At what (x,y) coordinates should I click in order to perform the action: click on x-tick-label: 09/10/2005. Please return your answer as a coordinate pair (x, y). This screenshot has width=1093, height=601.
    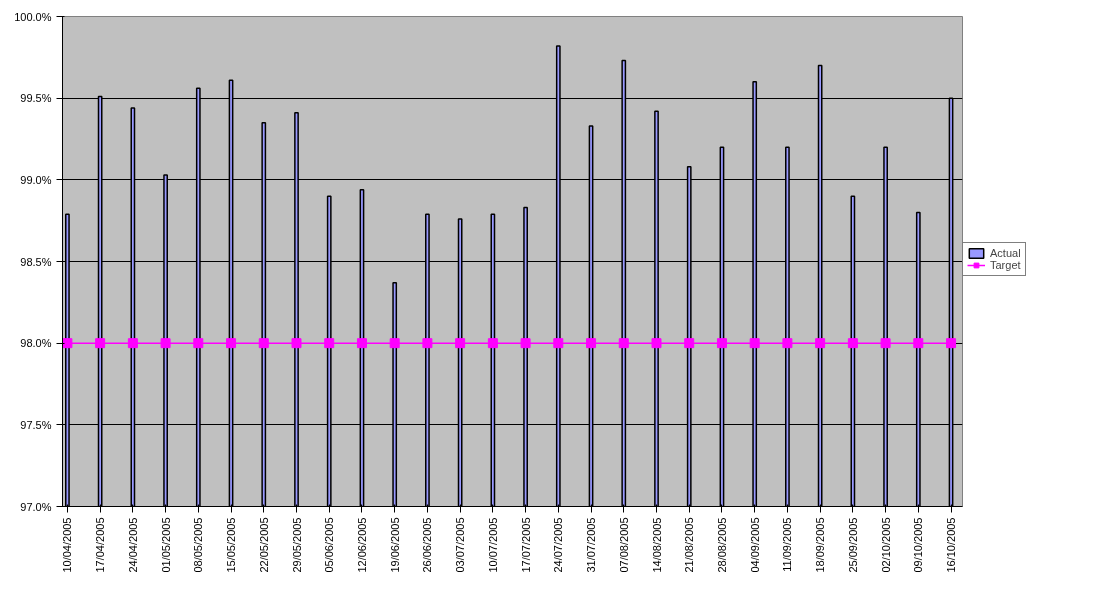
    Looking at the image, I should click on (918, 545).